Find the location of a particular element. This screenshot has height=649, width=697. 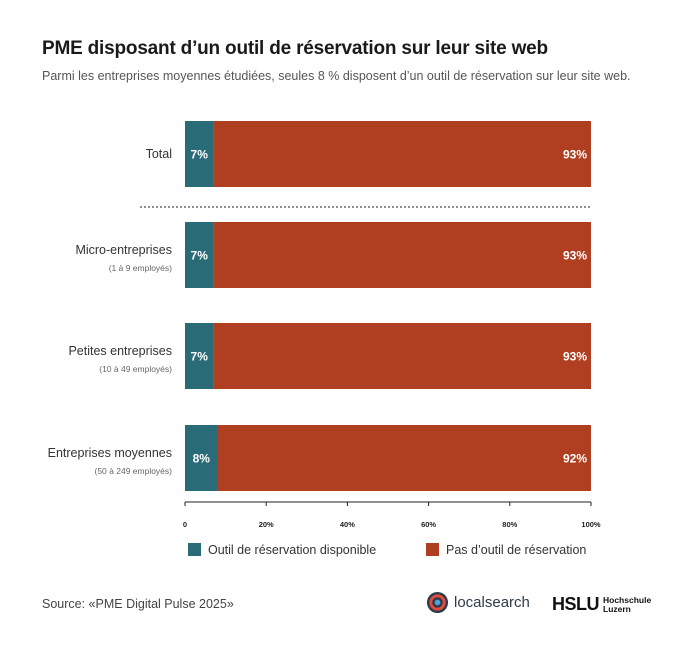

data-label: 92% is located at coordinates (575, 459).